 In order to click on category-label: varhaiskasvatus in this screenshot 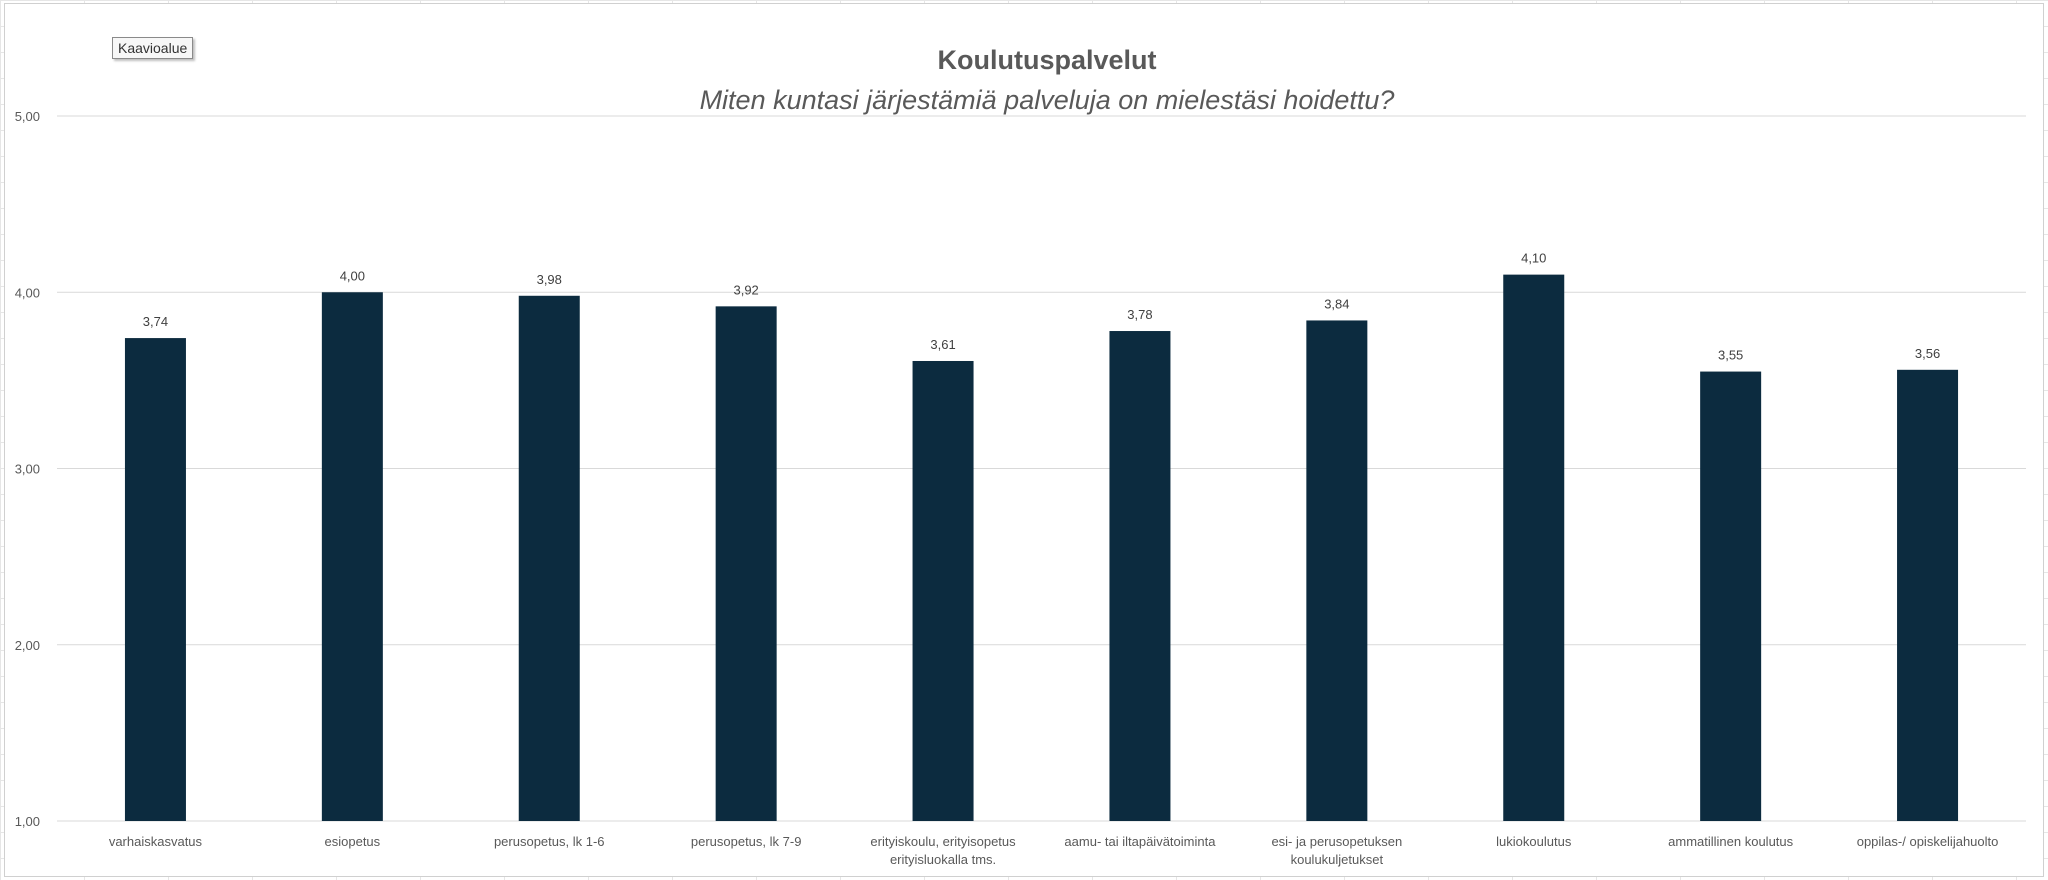, I will do `click(156, 841)`.